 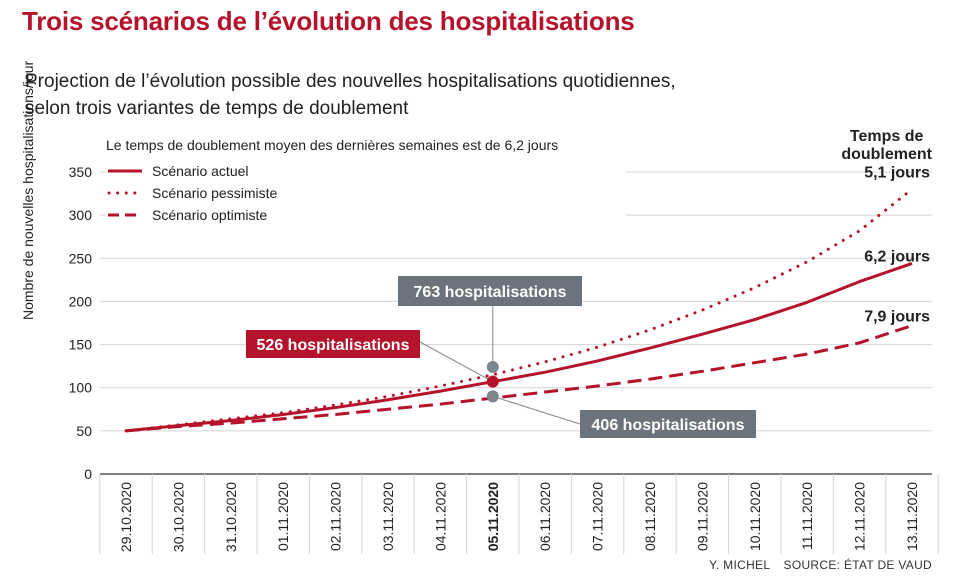 I want to click on series-end-label: 7,9 jours, so click(x=897, y=317).